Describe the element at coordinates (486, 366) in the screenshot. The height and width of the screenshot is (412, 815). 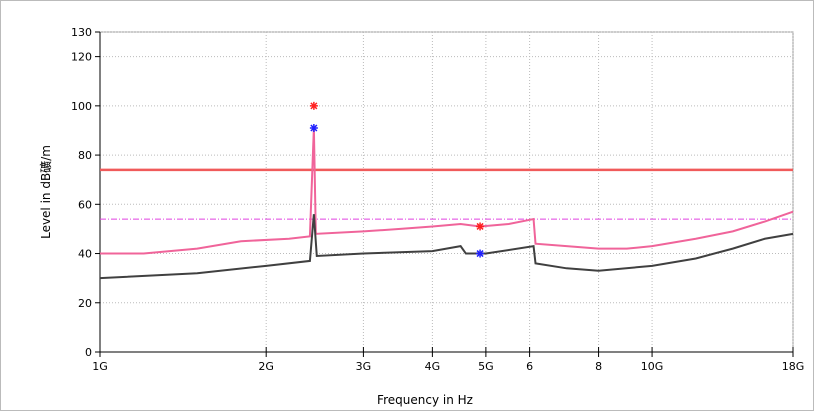
I see `x-tick-label: 5G` at that location.